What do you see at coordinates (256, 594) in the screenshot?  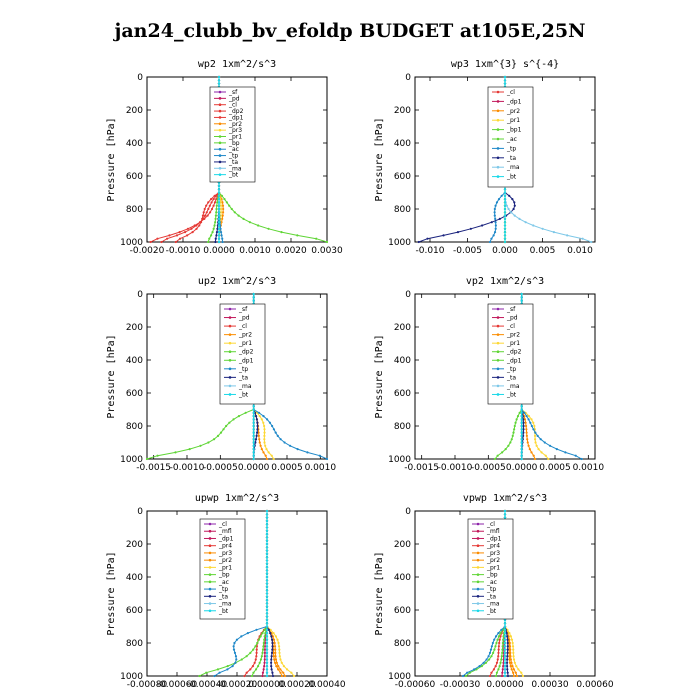 I see `series-line` at bounding box center [256, 594].